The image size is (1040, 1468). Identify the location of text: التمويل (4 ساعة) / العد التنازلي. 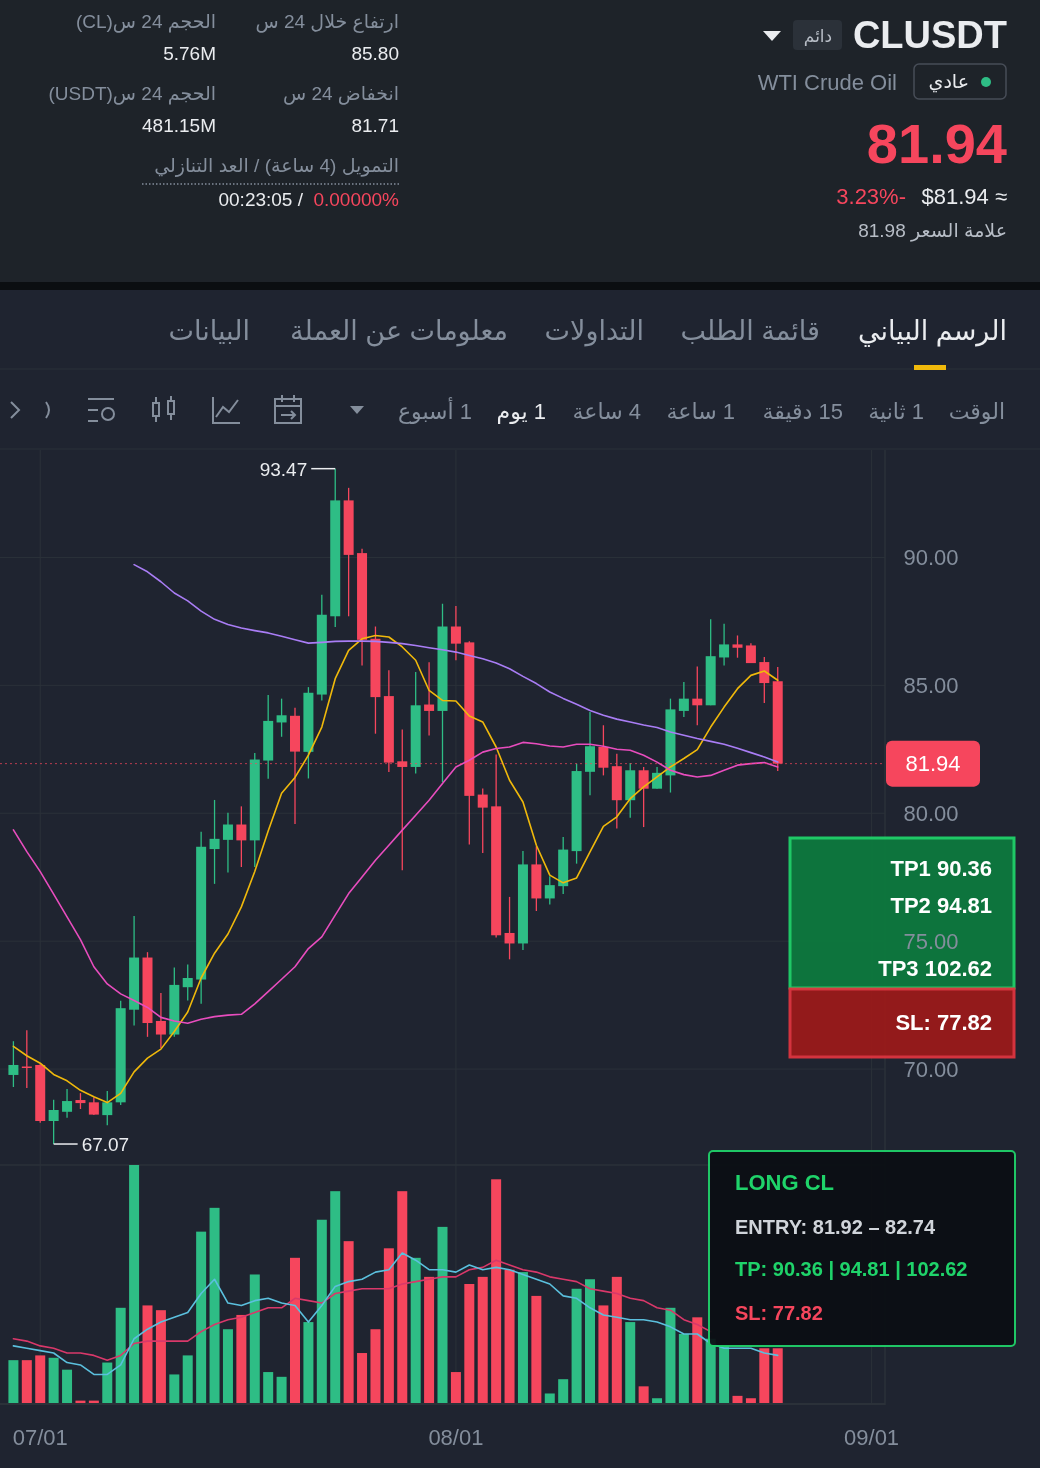
(276, 166).